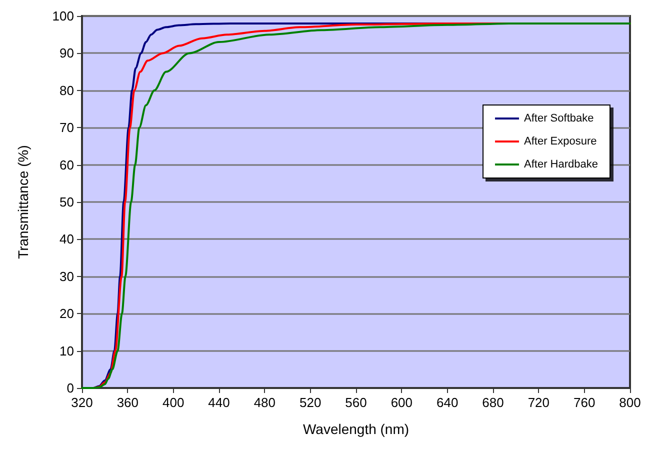 The image size is (646, 453). I want to click on y-tick-label: 50, so click(67, 202).